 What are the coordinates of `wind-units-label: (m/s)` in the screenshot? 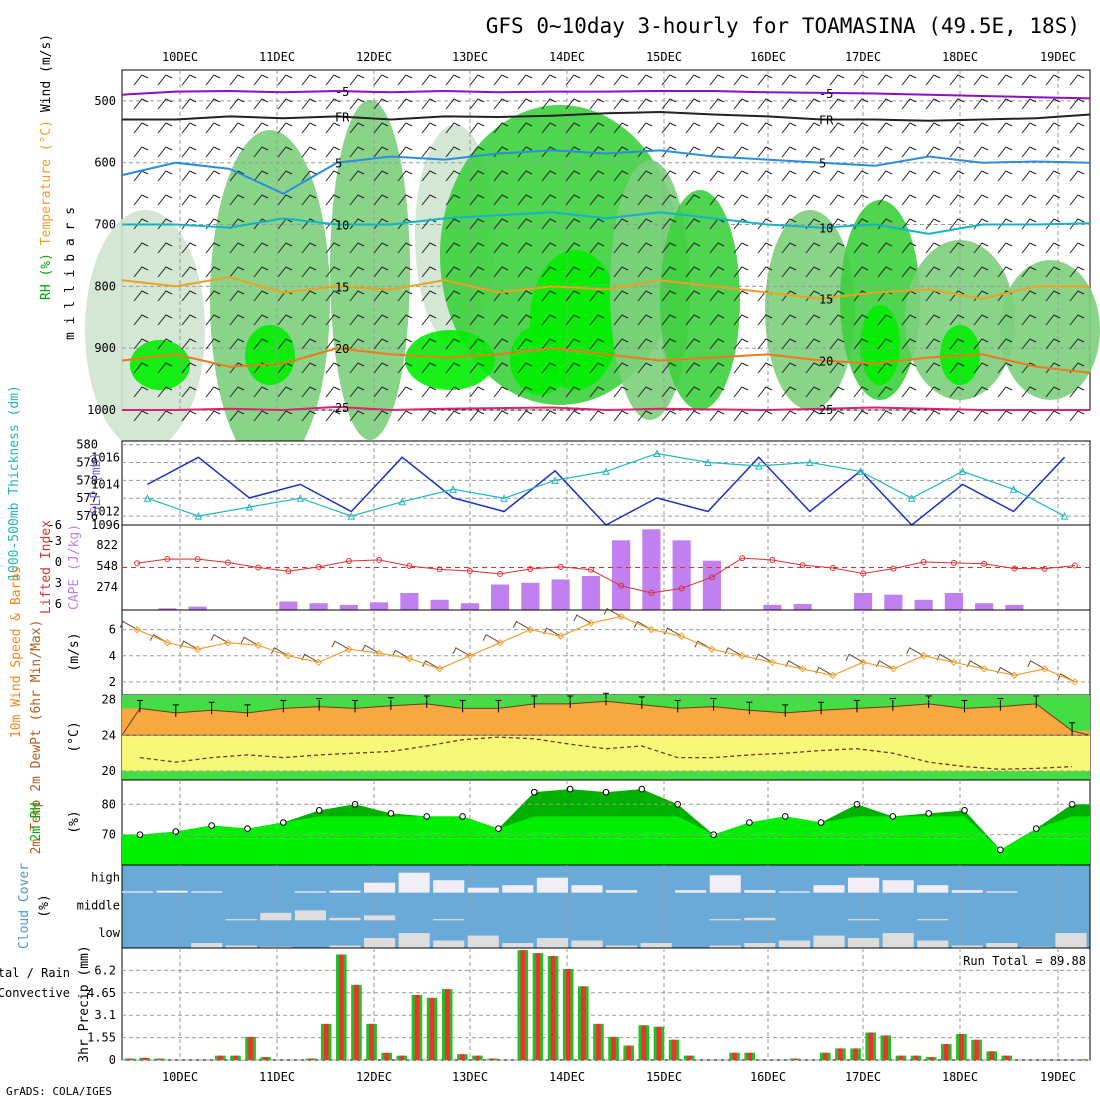 It's located at (74, 651).